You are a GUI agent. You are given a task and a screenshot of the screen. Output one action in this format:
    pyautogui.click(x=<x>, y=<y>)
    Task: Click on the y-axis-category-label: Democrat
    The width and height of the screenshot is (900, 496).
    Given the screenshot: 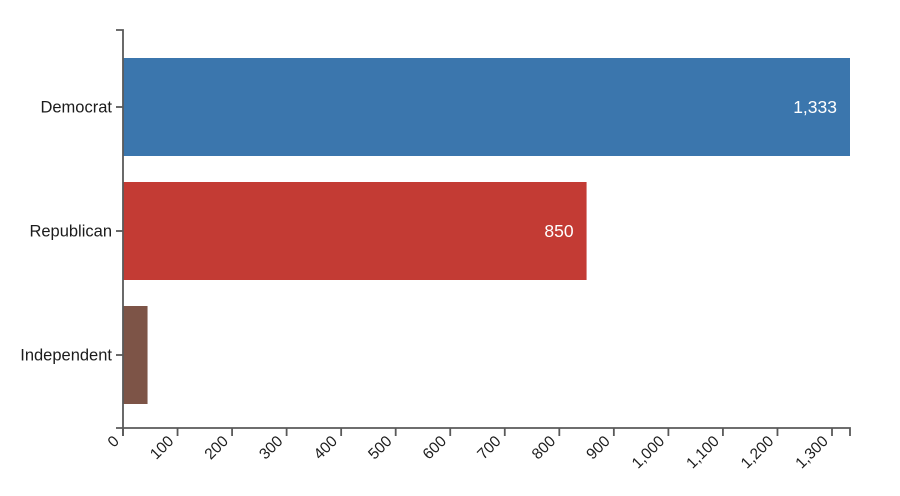 What is the action you would take?
    pyautogui.click(x=76, y=108)
    